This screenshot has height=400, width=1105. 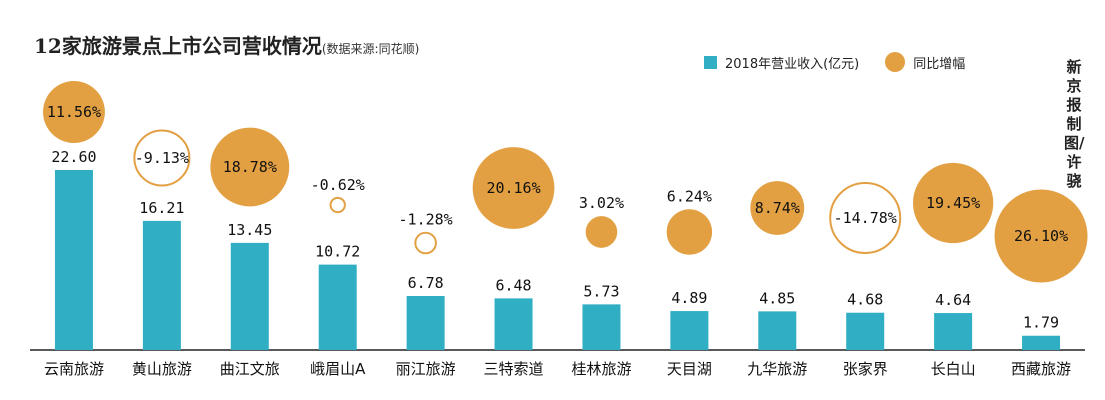 I want to click on chart-title: 12家旅游景点上市公司营收情况(数据来源:同花顺), so click(x=226, y=44).